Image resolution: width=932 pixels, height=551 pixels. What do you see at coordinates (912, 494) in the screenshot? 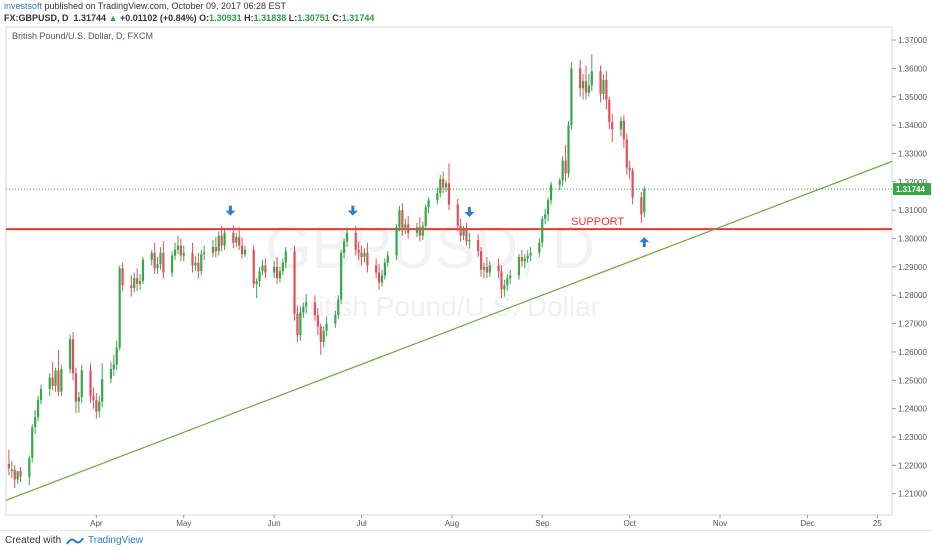
I see `y-tick-label: 1.21000` at bounding box center [912, 494].